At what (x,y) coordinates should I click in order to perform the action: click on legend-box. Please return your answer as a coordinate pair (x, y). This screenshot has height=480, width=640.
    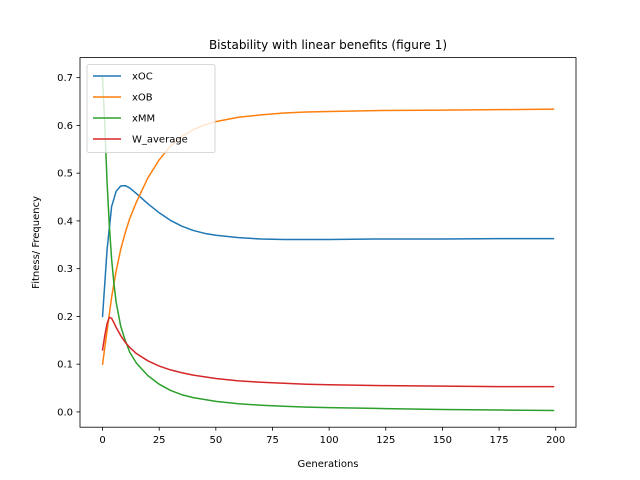
    Looking at the image, I should click on (151, 108).